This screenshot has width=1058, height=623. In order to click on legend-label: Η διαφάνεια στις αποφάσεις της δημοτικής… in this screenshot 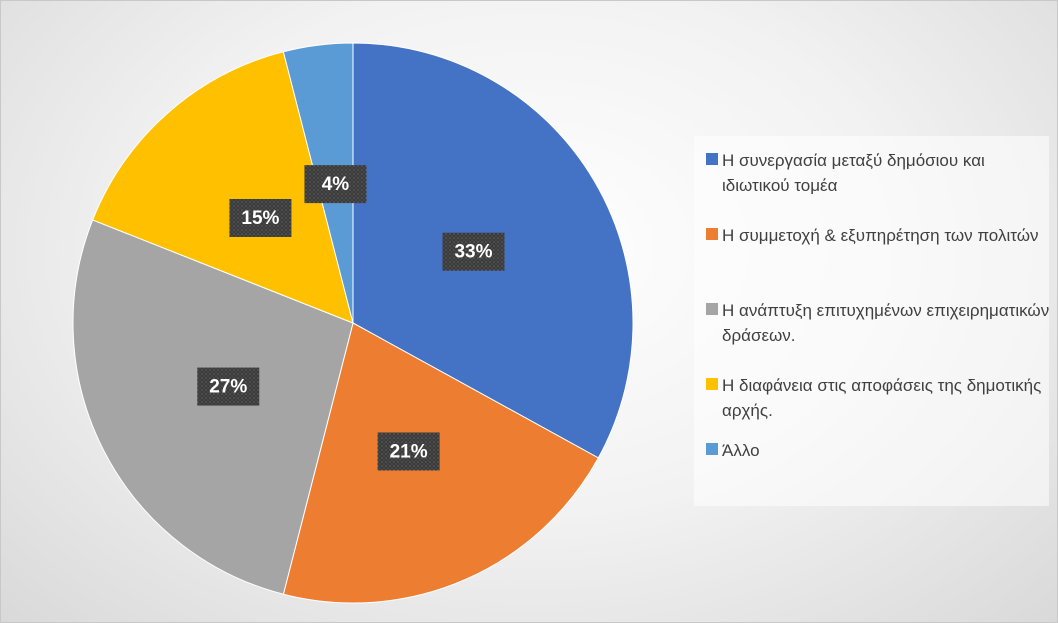, I will do `click(882, 398)`.